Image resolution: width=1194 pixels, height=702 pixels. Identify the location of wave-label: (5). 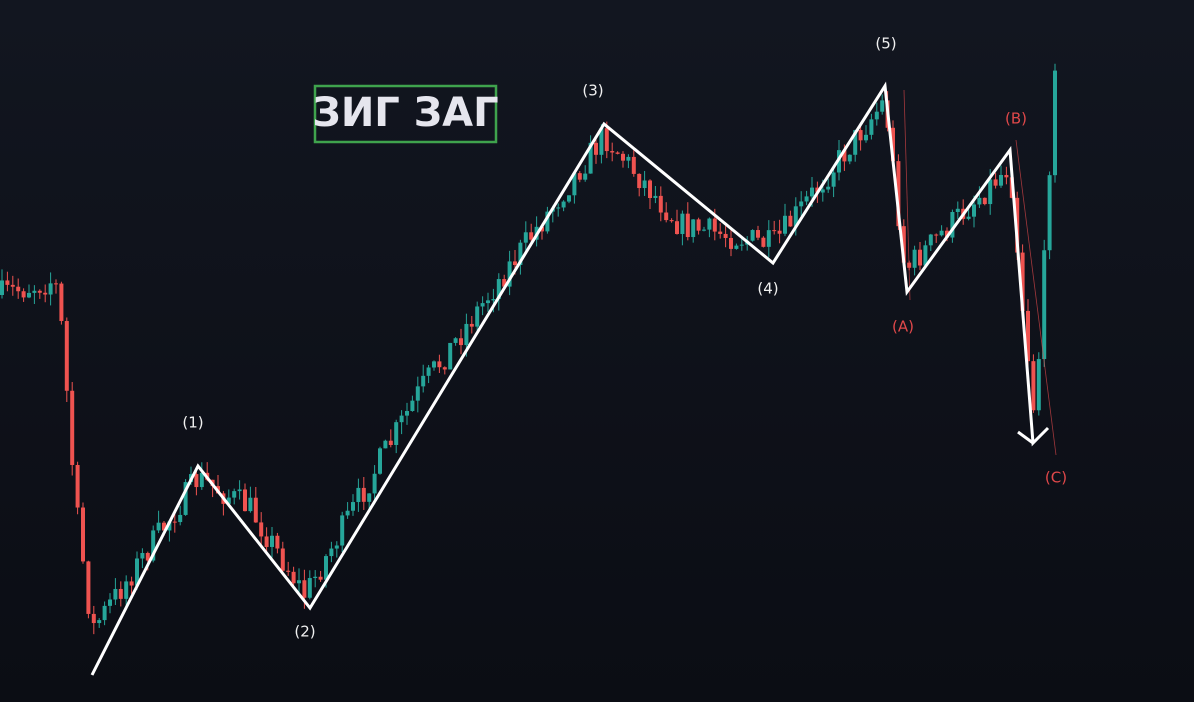
(885, 44).